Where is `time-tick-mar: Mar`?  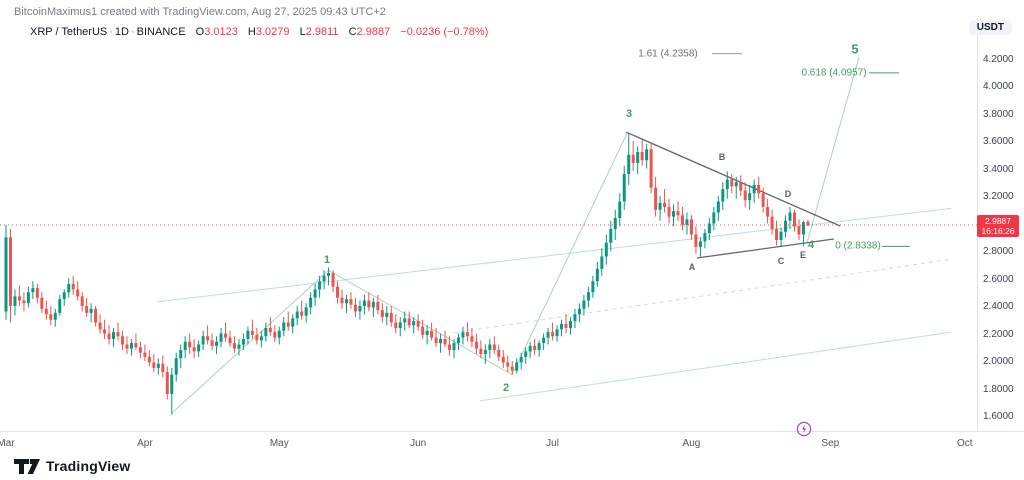
time-tick-mar: Mar is located at coordinates (7, 443).